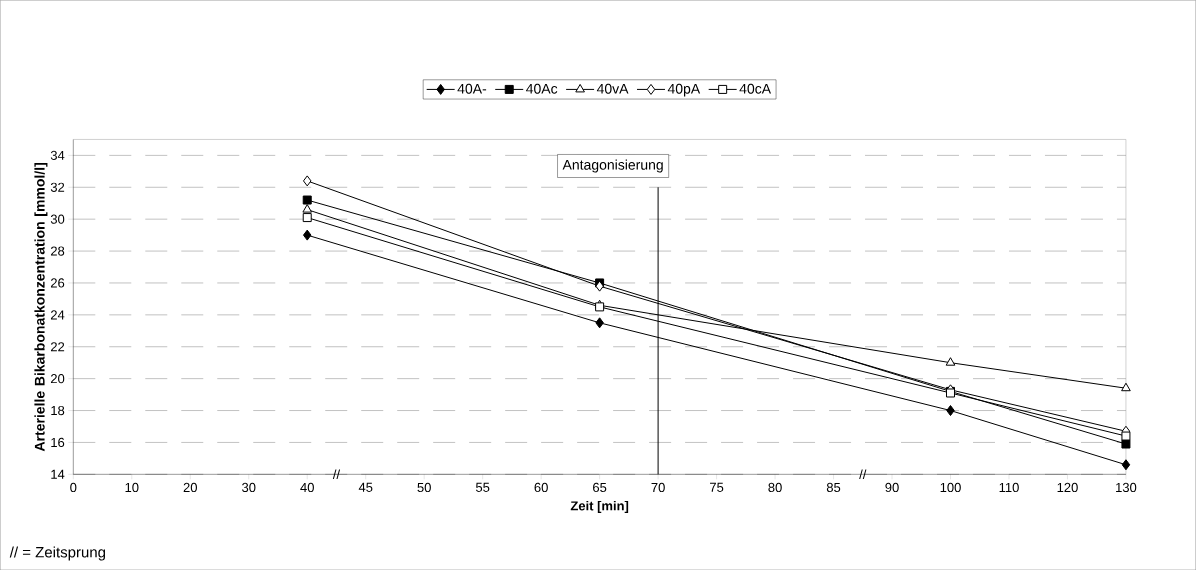 The height and width of the screenshot is (570, 1196). What do you see at coordinates (57, 219) in the screenshot?
I see `y-tick-label: 30` at bounding box center [57, 219].